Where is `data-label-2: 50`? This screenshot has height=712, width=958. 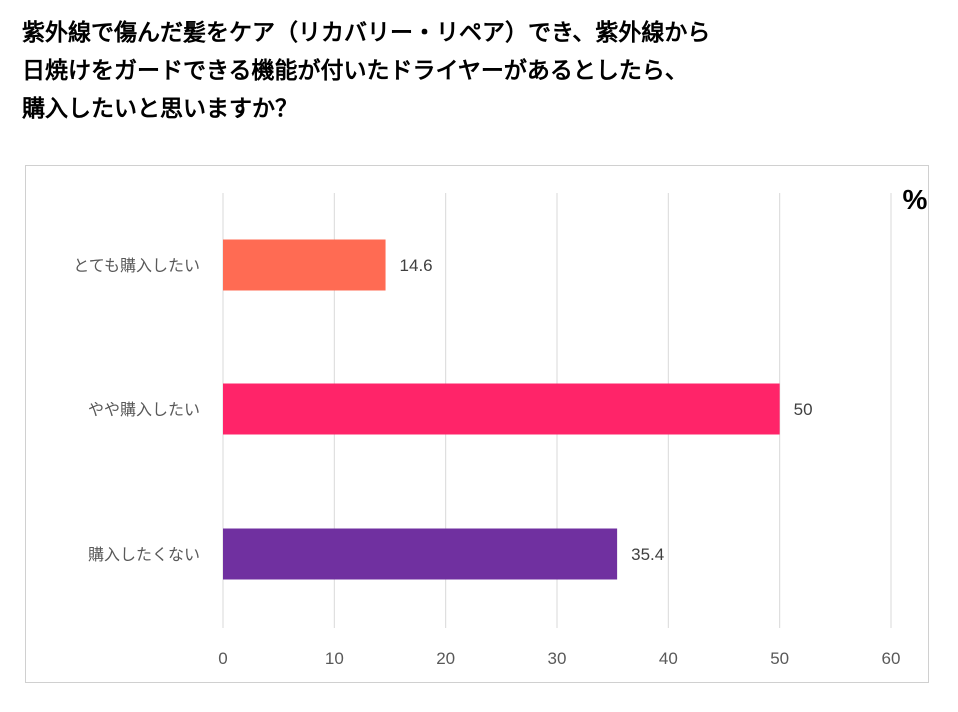
data-label-2: 50 is located at coordinates (803, 409).